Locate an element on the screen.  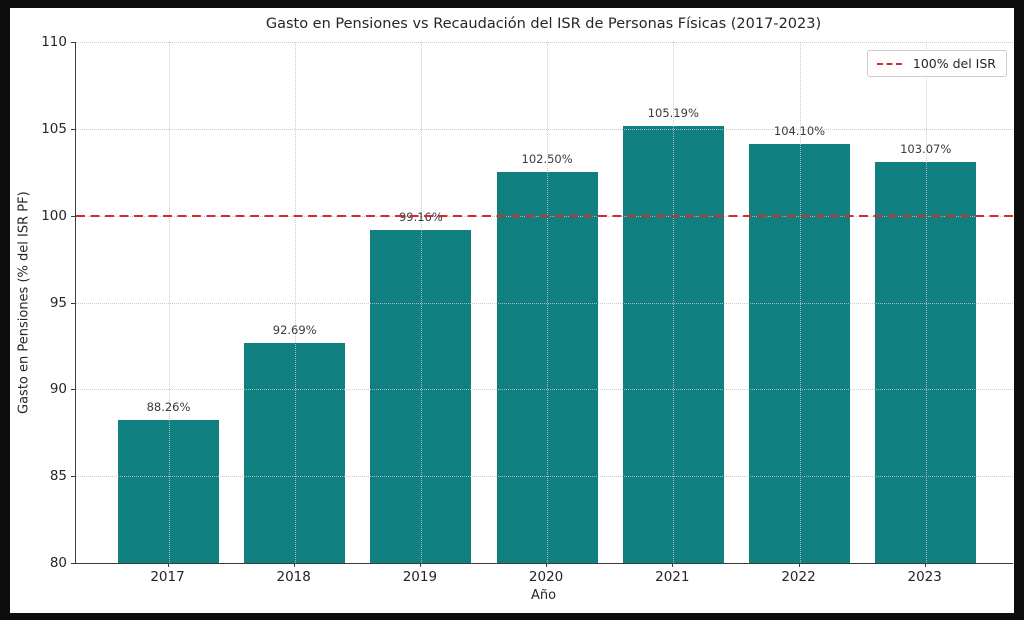
y-tick-label: 85 is located at coordinates (58, 476).